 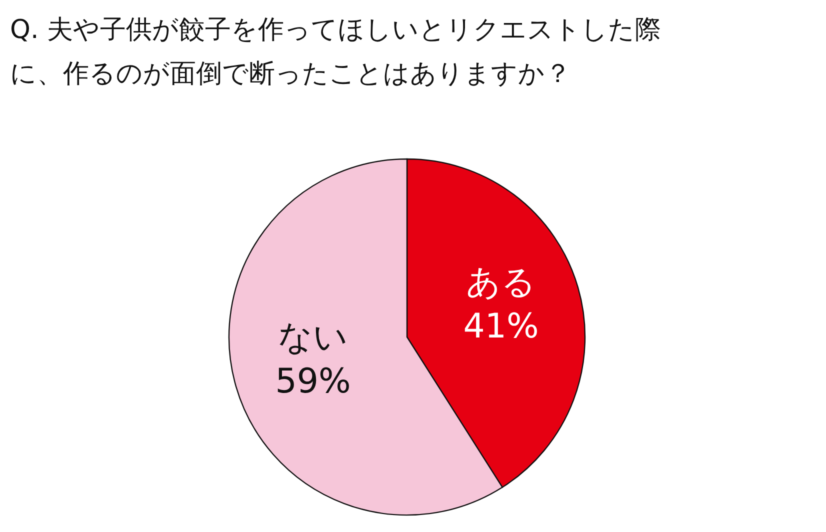 I want to click on slice-label: ある, so click(x=501, y=282).